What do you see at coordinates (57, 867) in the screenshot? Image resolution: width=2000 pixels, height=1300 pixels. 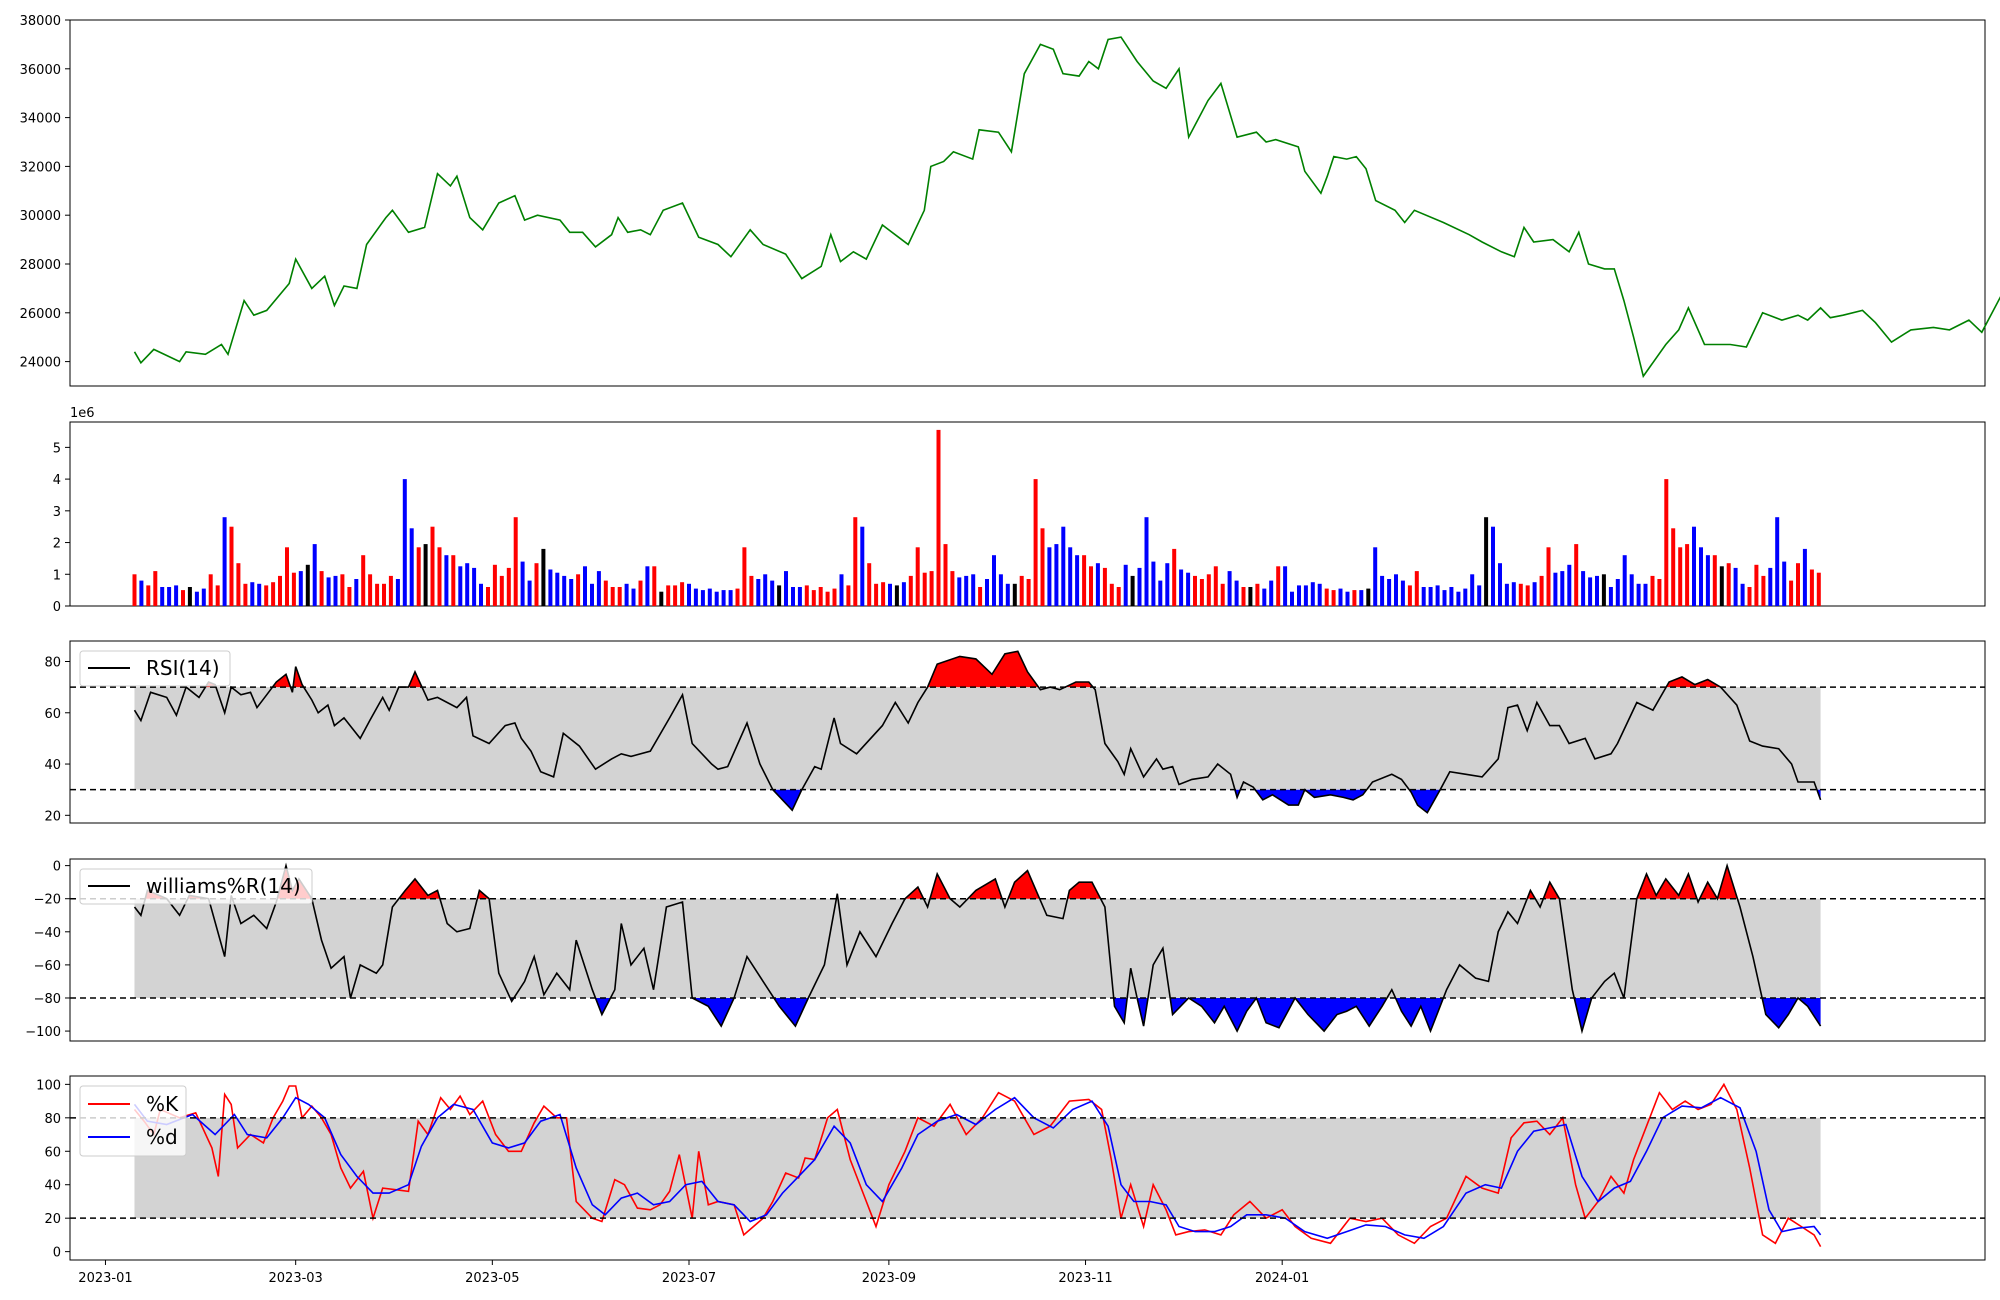 I see `williams-tick-label: 0` at bounding box center [57, 867].